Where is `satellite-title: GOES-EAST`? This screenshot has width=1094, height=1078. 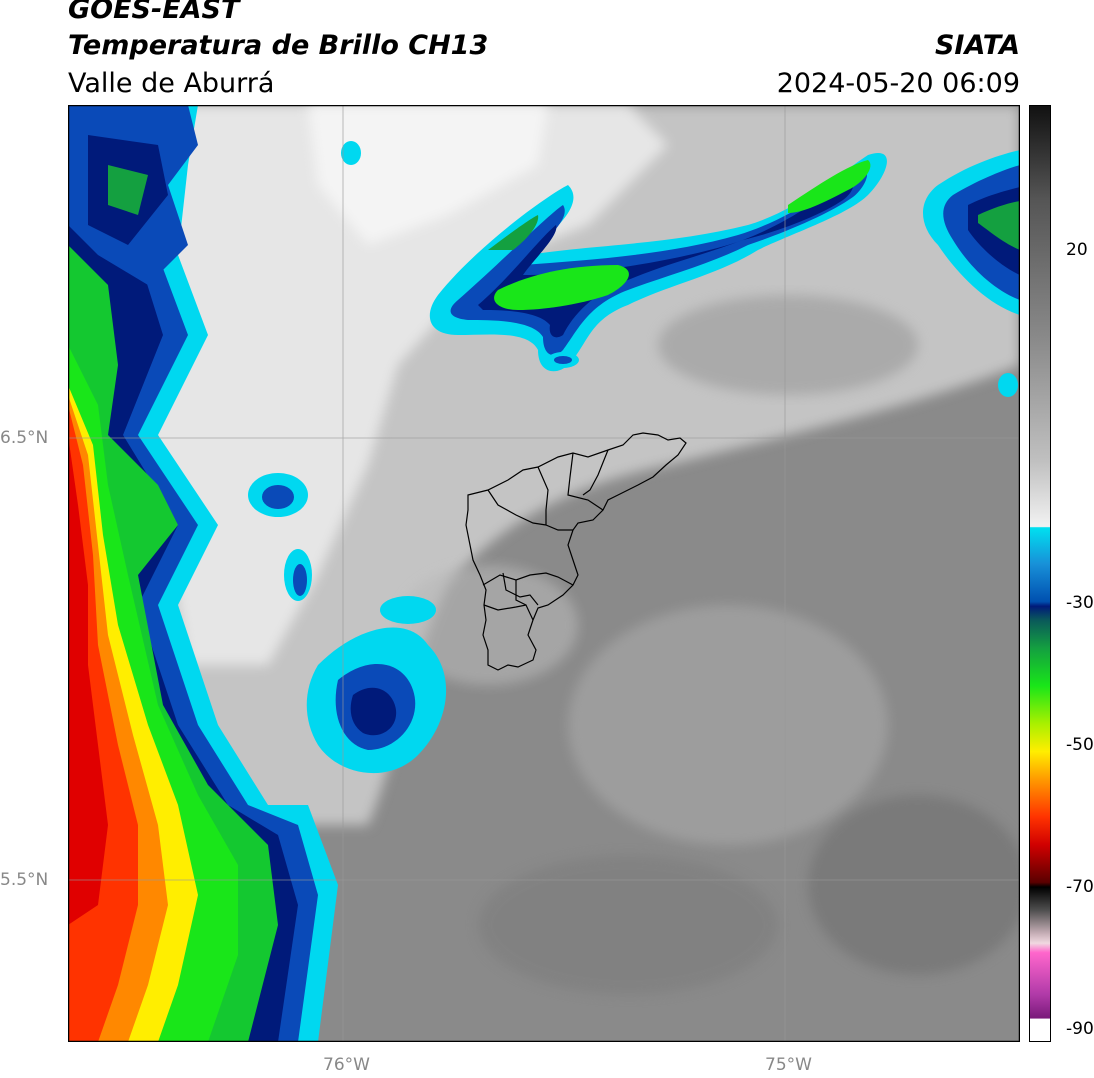
satellite-title: GOES-EAST is located at coordinates (154, 12).